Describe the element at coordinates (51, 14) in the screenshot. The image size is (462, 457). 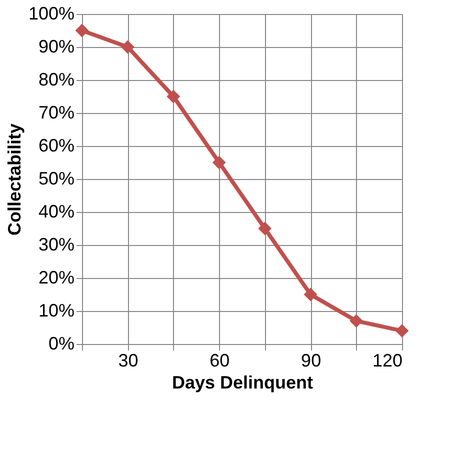
I see `y-tick-label: 100%` at that location.